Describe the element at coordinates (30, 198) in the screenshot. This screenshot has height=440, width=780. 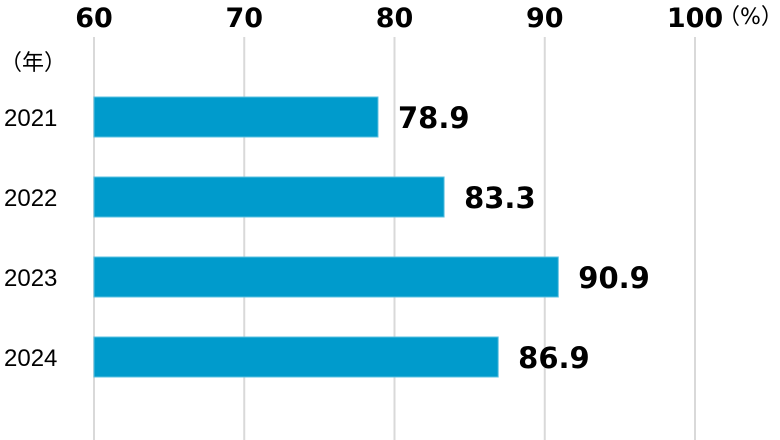
I see `y-category-label: 2022` at that location.